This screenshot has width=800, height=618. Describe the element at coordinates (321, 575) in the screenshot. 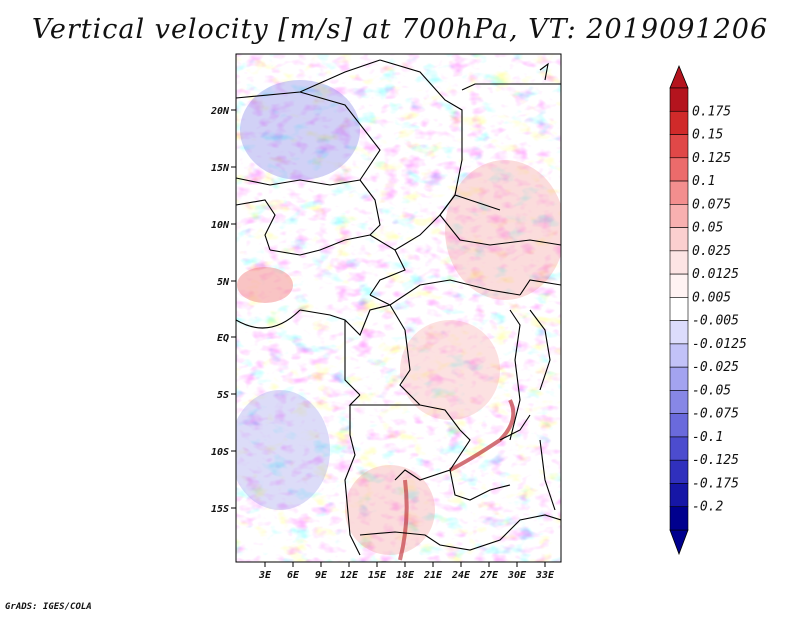

I see `lon-label: 9E` at that location.